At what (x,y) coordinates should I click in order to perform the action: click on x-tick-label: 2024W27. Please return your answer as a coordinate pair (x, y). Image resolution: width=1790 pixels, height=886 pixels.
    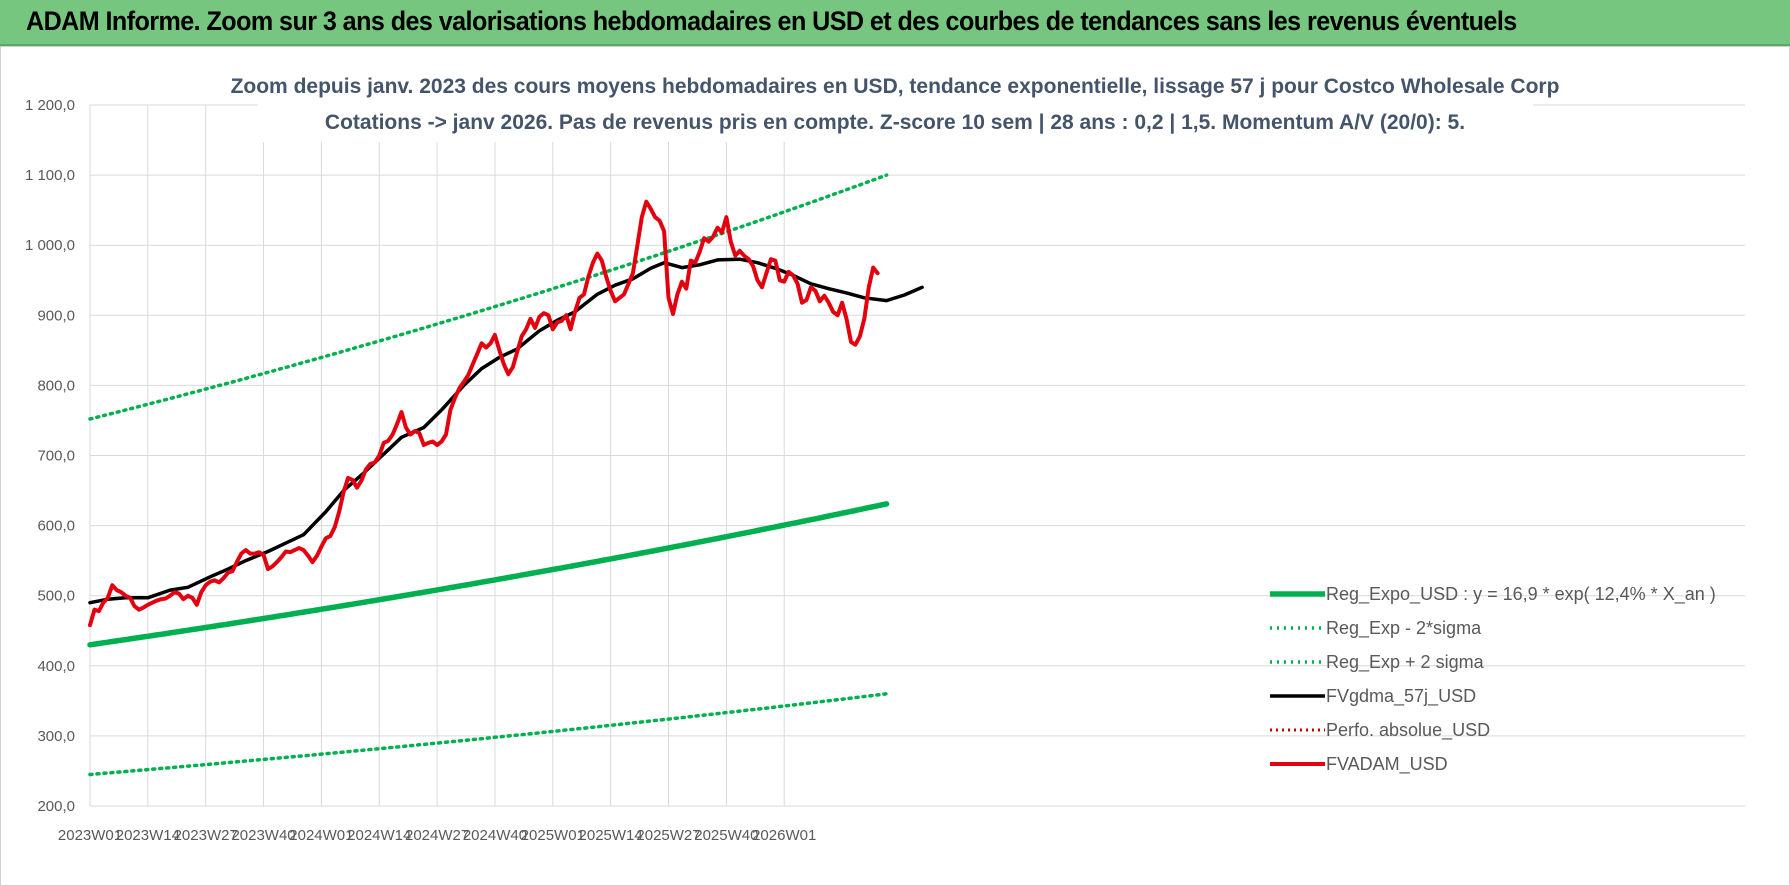
    Looking at the image, I should click on (437, 835).